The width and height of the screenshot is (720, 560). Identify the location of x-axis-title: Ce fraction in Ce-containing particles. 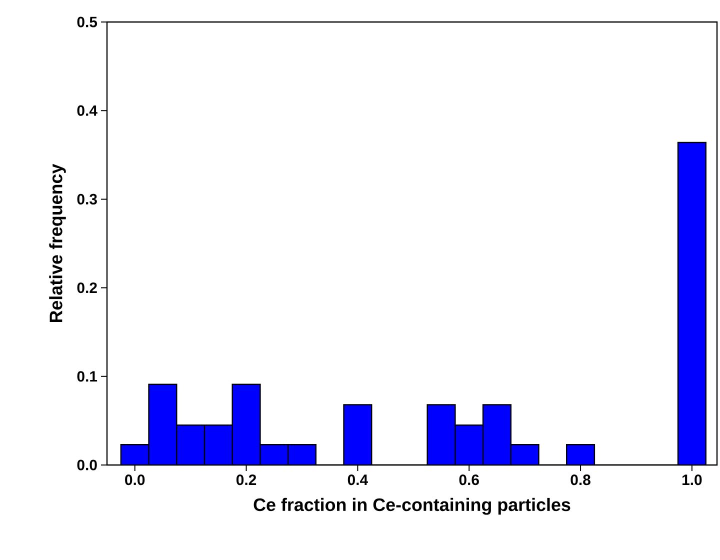
(412, 506).